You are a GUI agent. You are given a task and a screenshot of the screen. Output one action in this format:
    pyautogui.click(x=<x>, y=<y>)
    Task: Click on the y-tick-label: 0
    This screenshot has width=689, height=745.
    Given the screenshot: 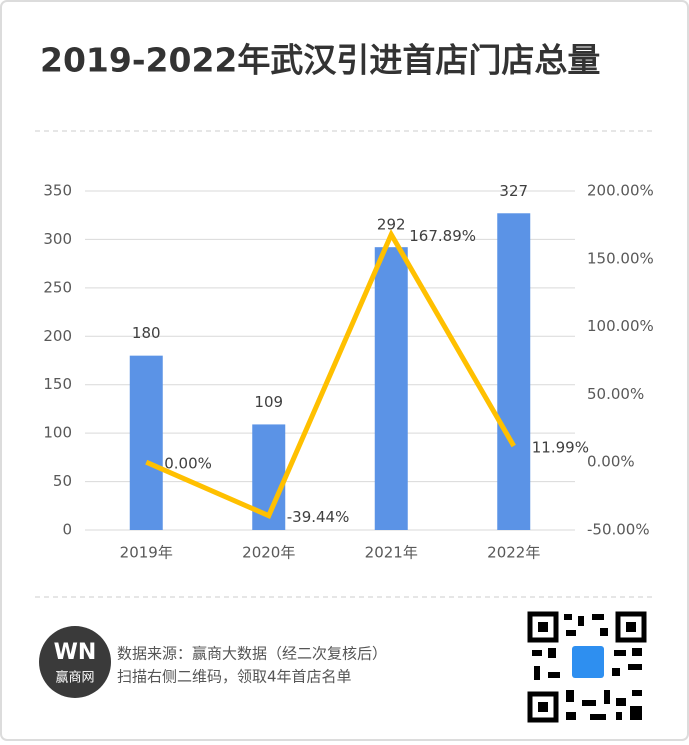 What is the action you would take?
    pyautogui.click(x=67, y=530)
    